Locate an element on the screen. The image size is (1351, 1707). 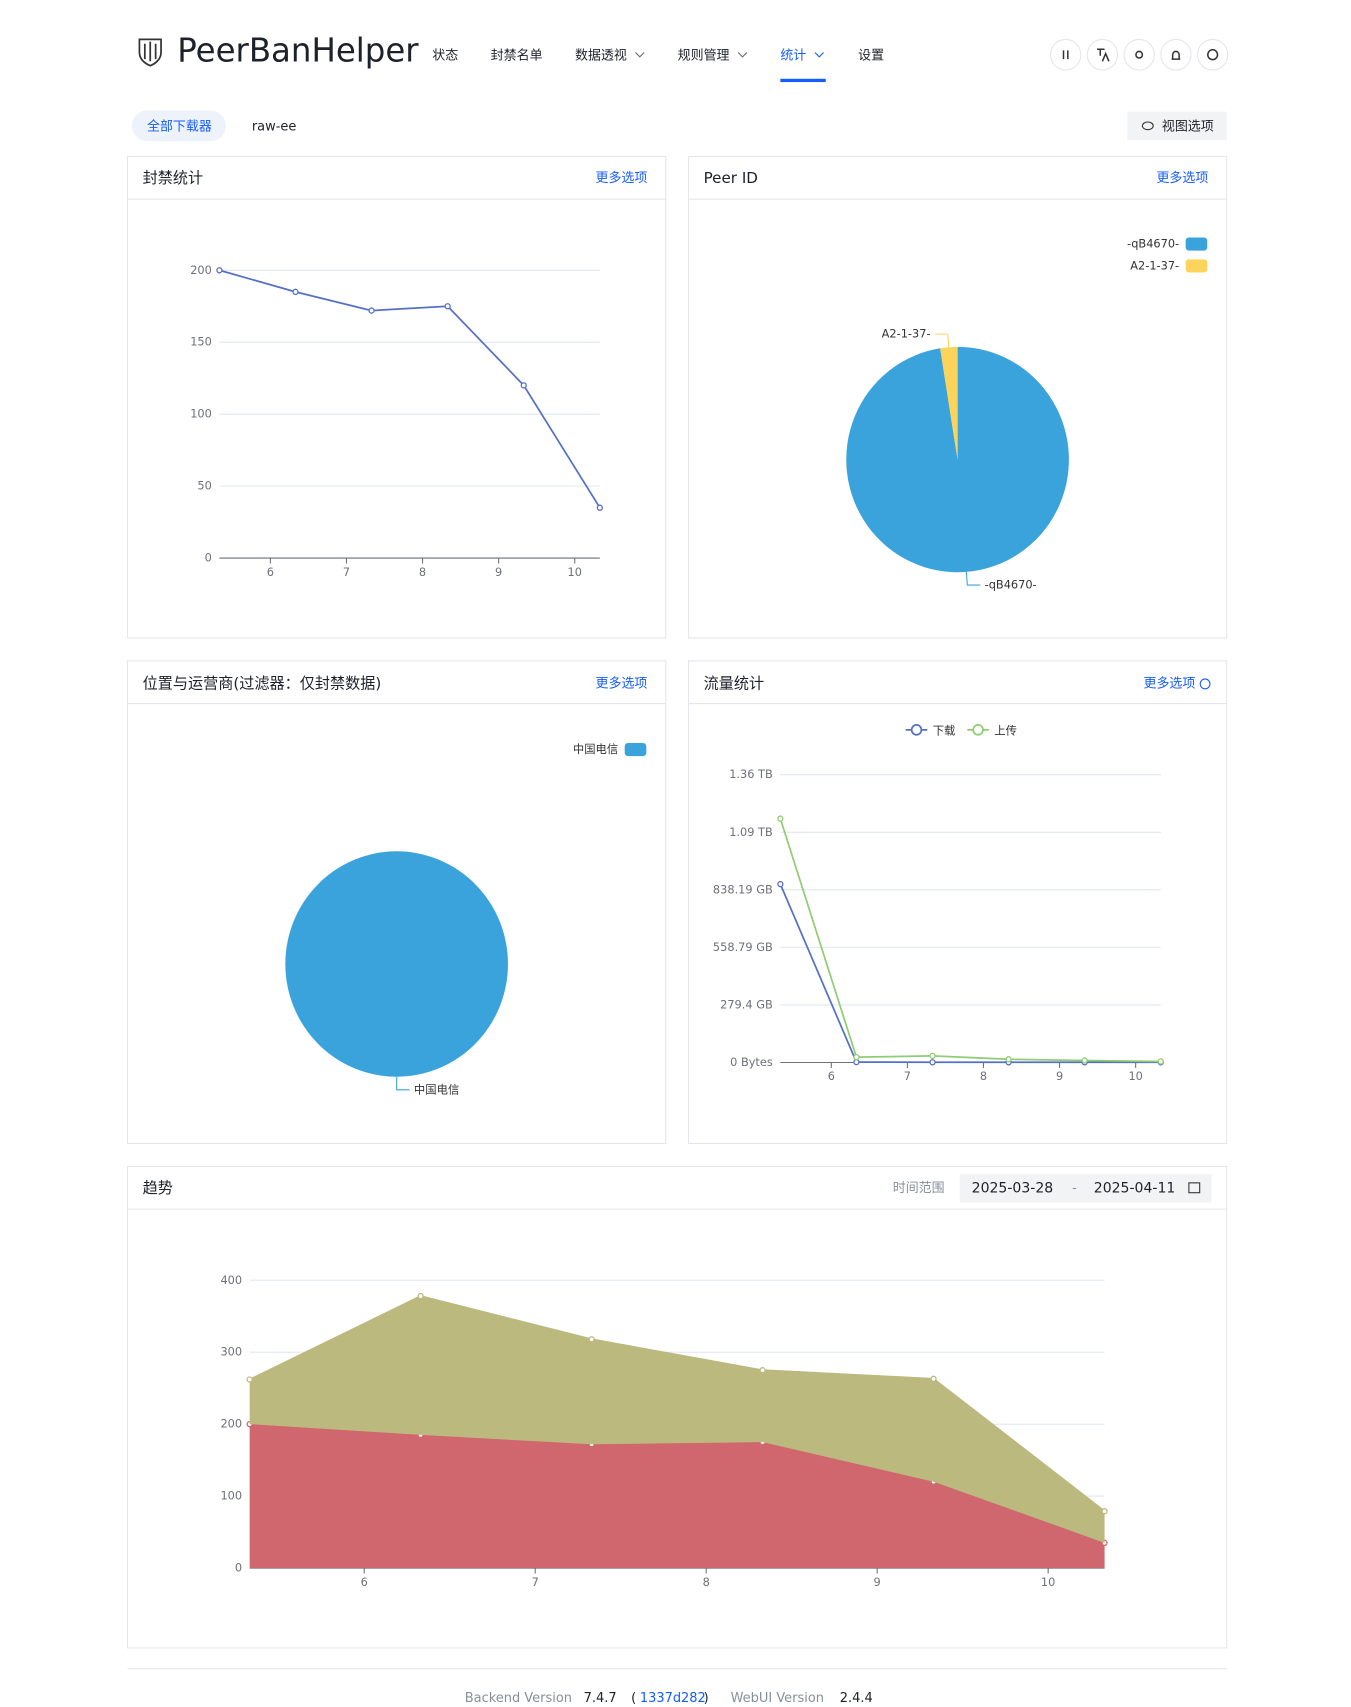
tab: 全部下载器 is located at coordinates (179, 126).